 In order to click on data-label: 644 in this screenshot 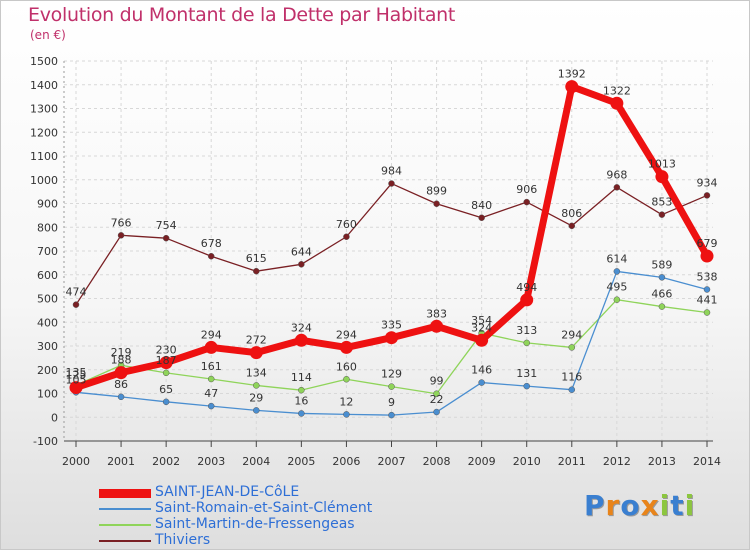, I will do `click(301, 251)`.